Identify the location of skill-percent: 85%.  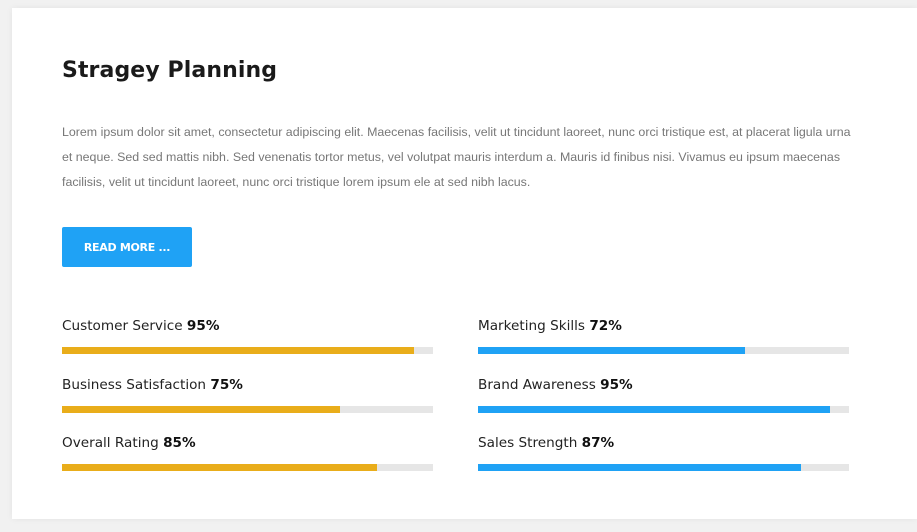
(179, 443).